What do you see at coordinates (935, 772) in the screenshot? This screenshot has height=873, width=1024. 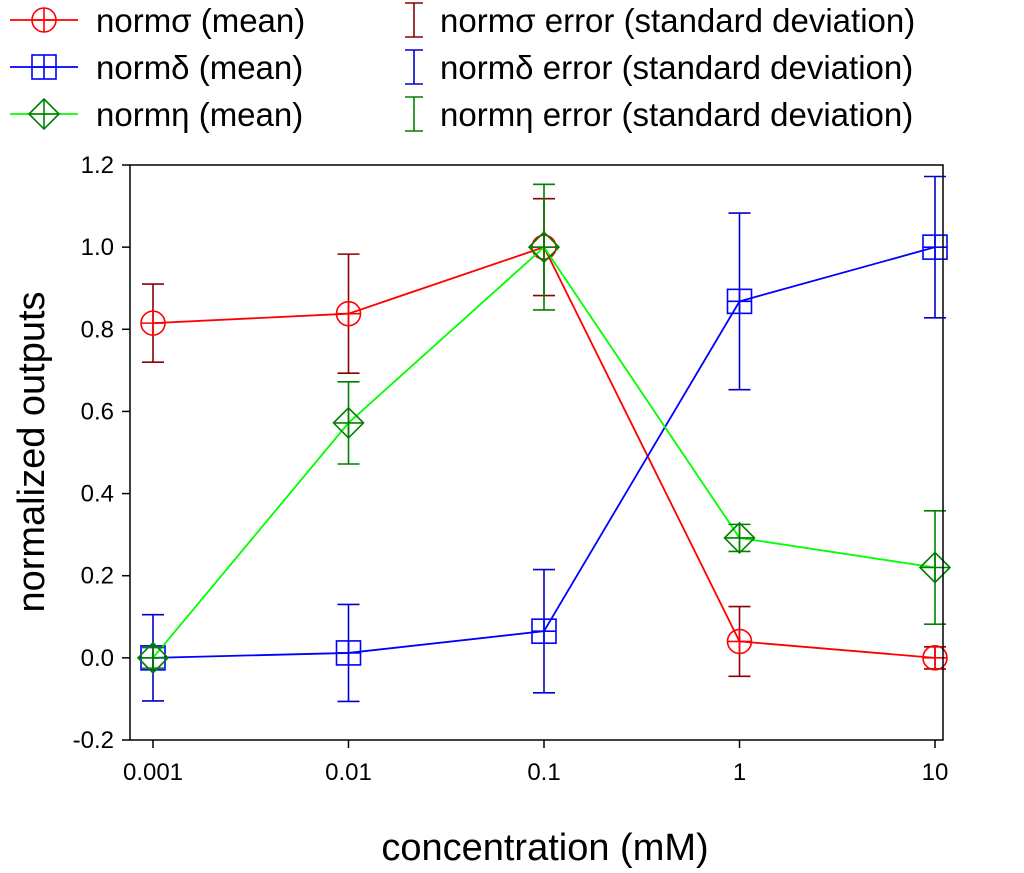 I see `x-tick-label: 10` at bounding box center [935, 772].